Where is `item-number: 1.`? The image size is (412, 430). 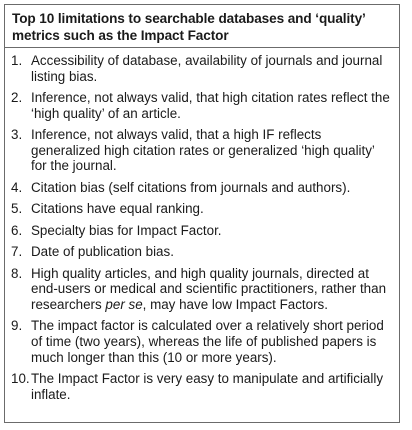 item-number: 1. is located at coordinates (17, 60).